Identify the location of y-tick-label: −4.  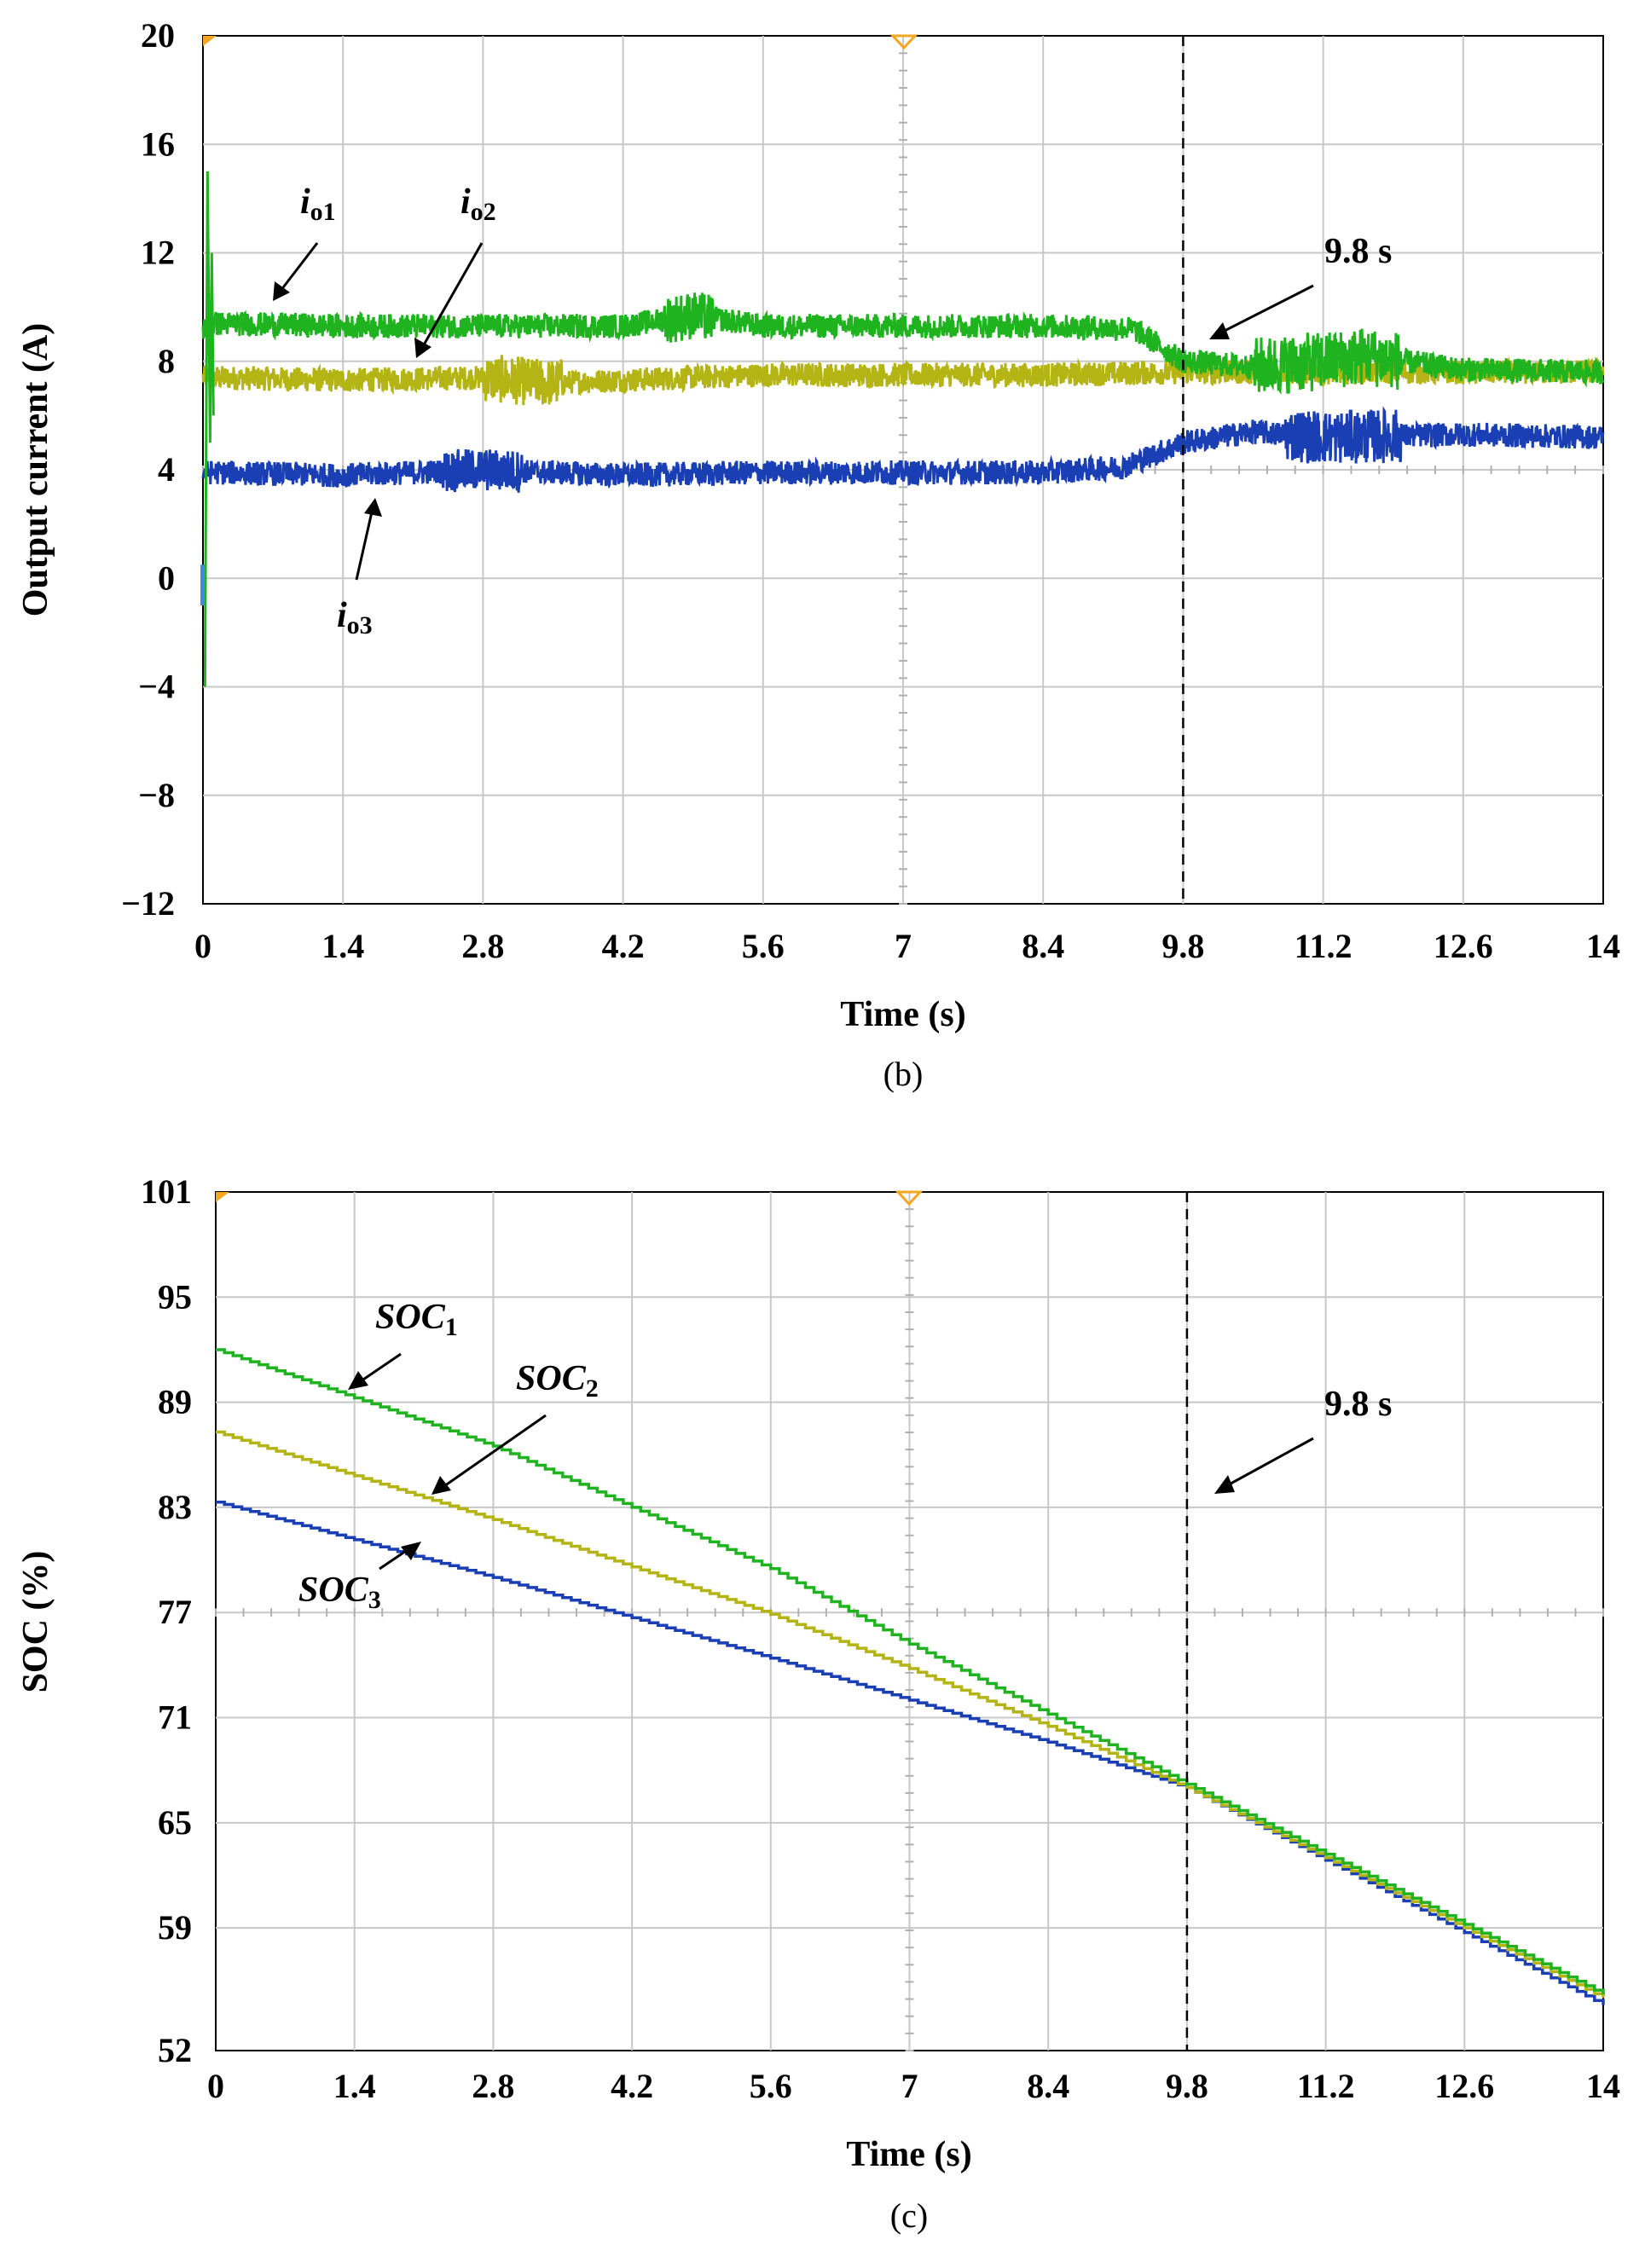
(157, 687).